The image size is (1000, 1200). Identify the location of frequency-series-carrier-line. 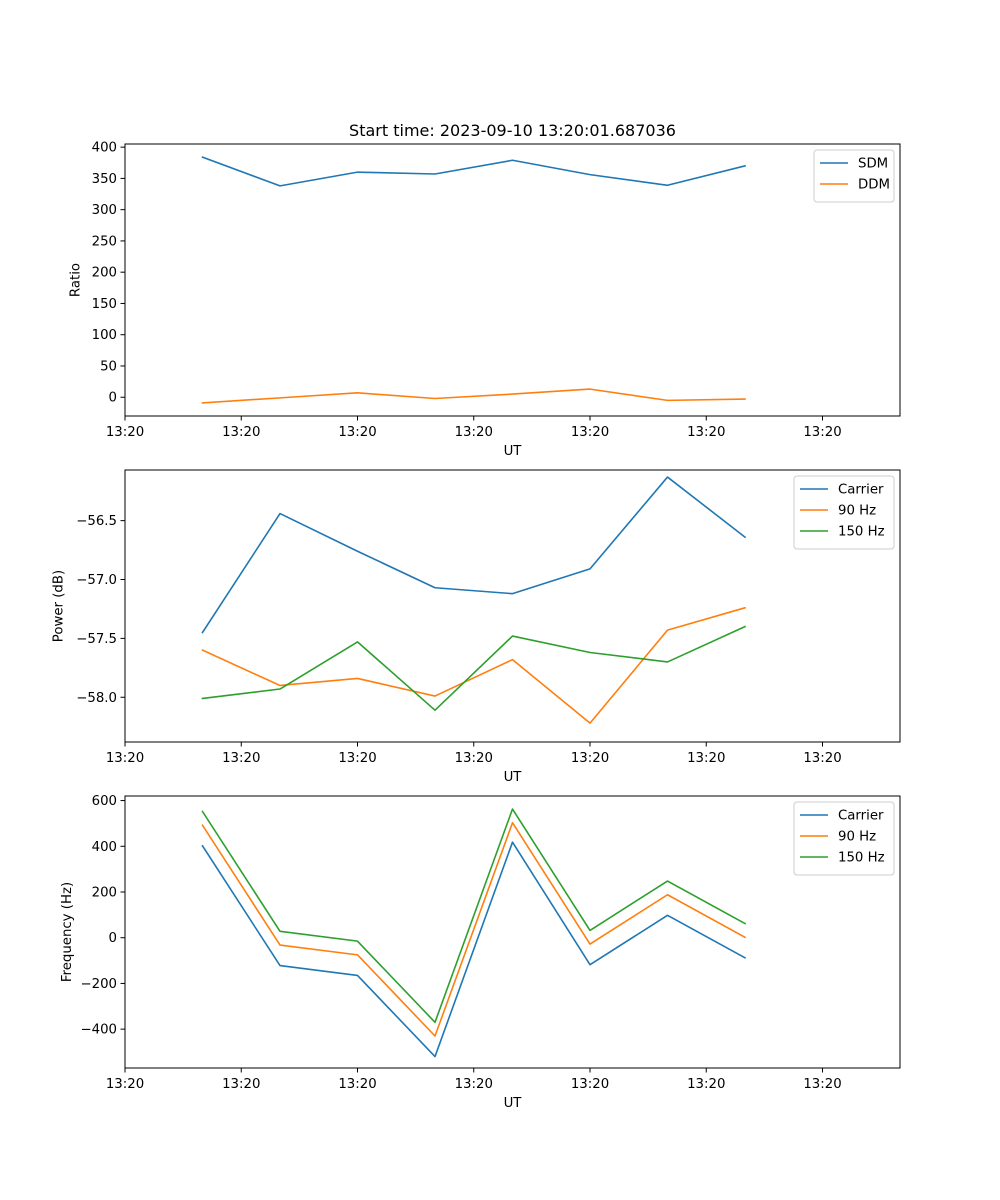
(474, 949).